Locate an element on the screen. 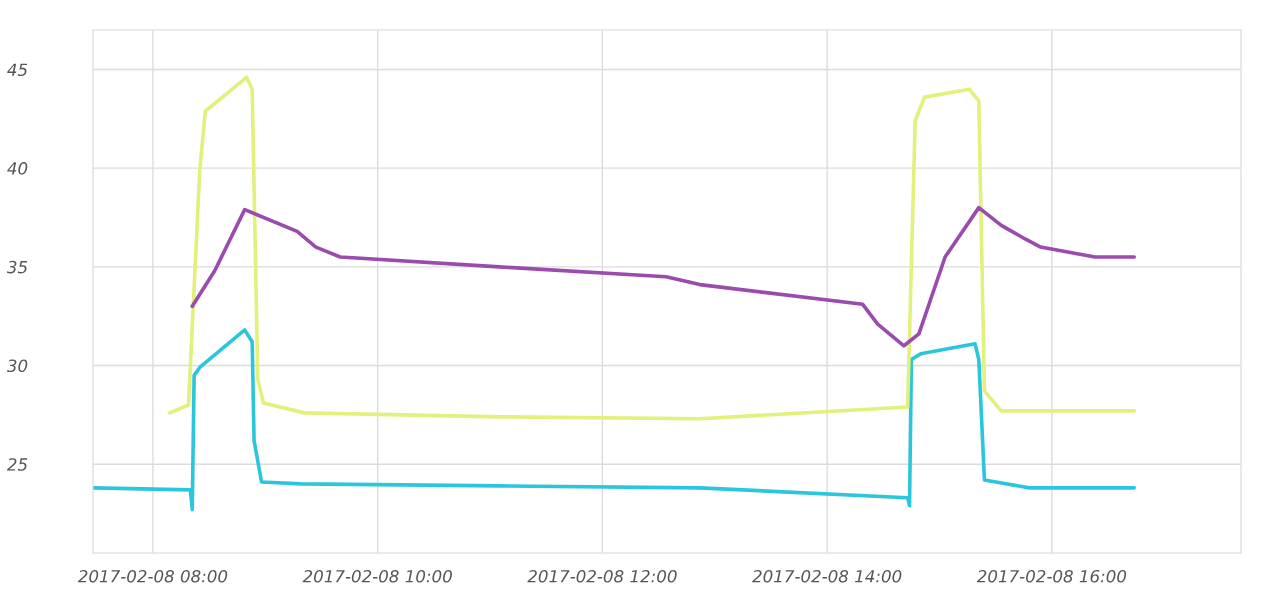  x-tick-label: 2017-02-08 10:00 is located at coordinates (377, 576).